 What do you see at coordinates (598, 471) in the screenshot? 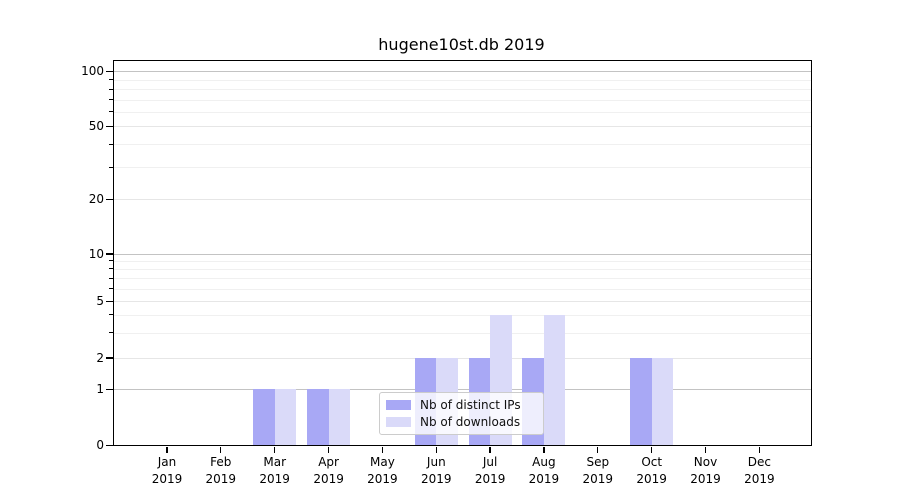
I see `x-tick-label: Sep 2019` at bounding box center [598, 471].